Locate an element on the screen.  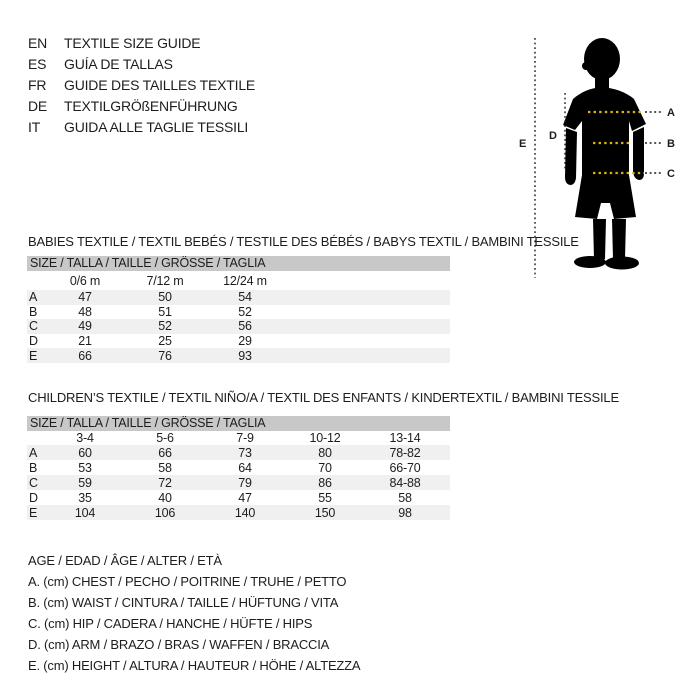
table-row: D 35 40 47 55 58 is located at coordinates (238, 497).